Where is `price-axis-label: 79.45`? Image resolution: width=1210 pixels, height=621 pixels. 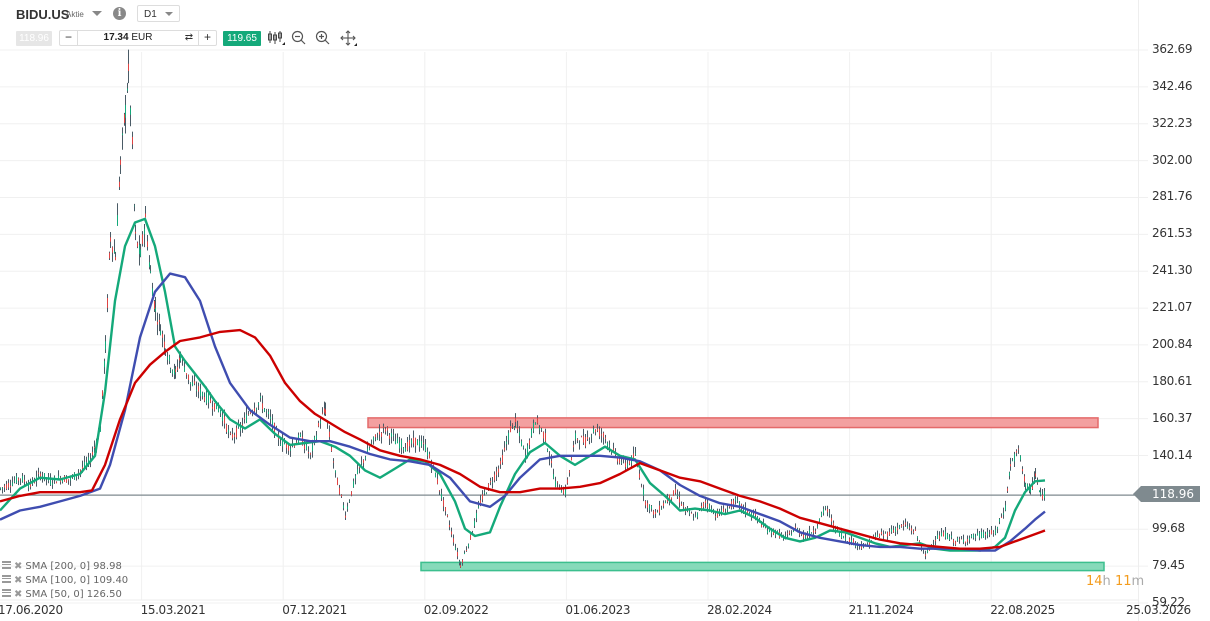
price-axis-label: 79.45 is located at coordinates (1168, 565).